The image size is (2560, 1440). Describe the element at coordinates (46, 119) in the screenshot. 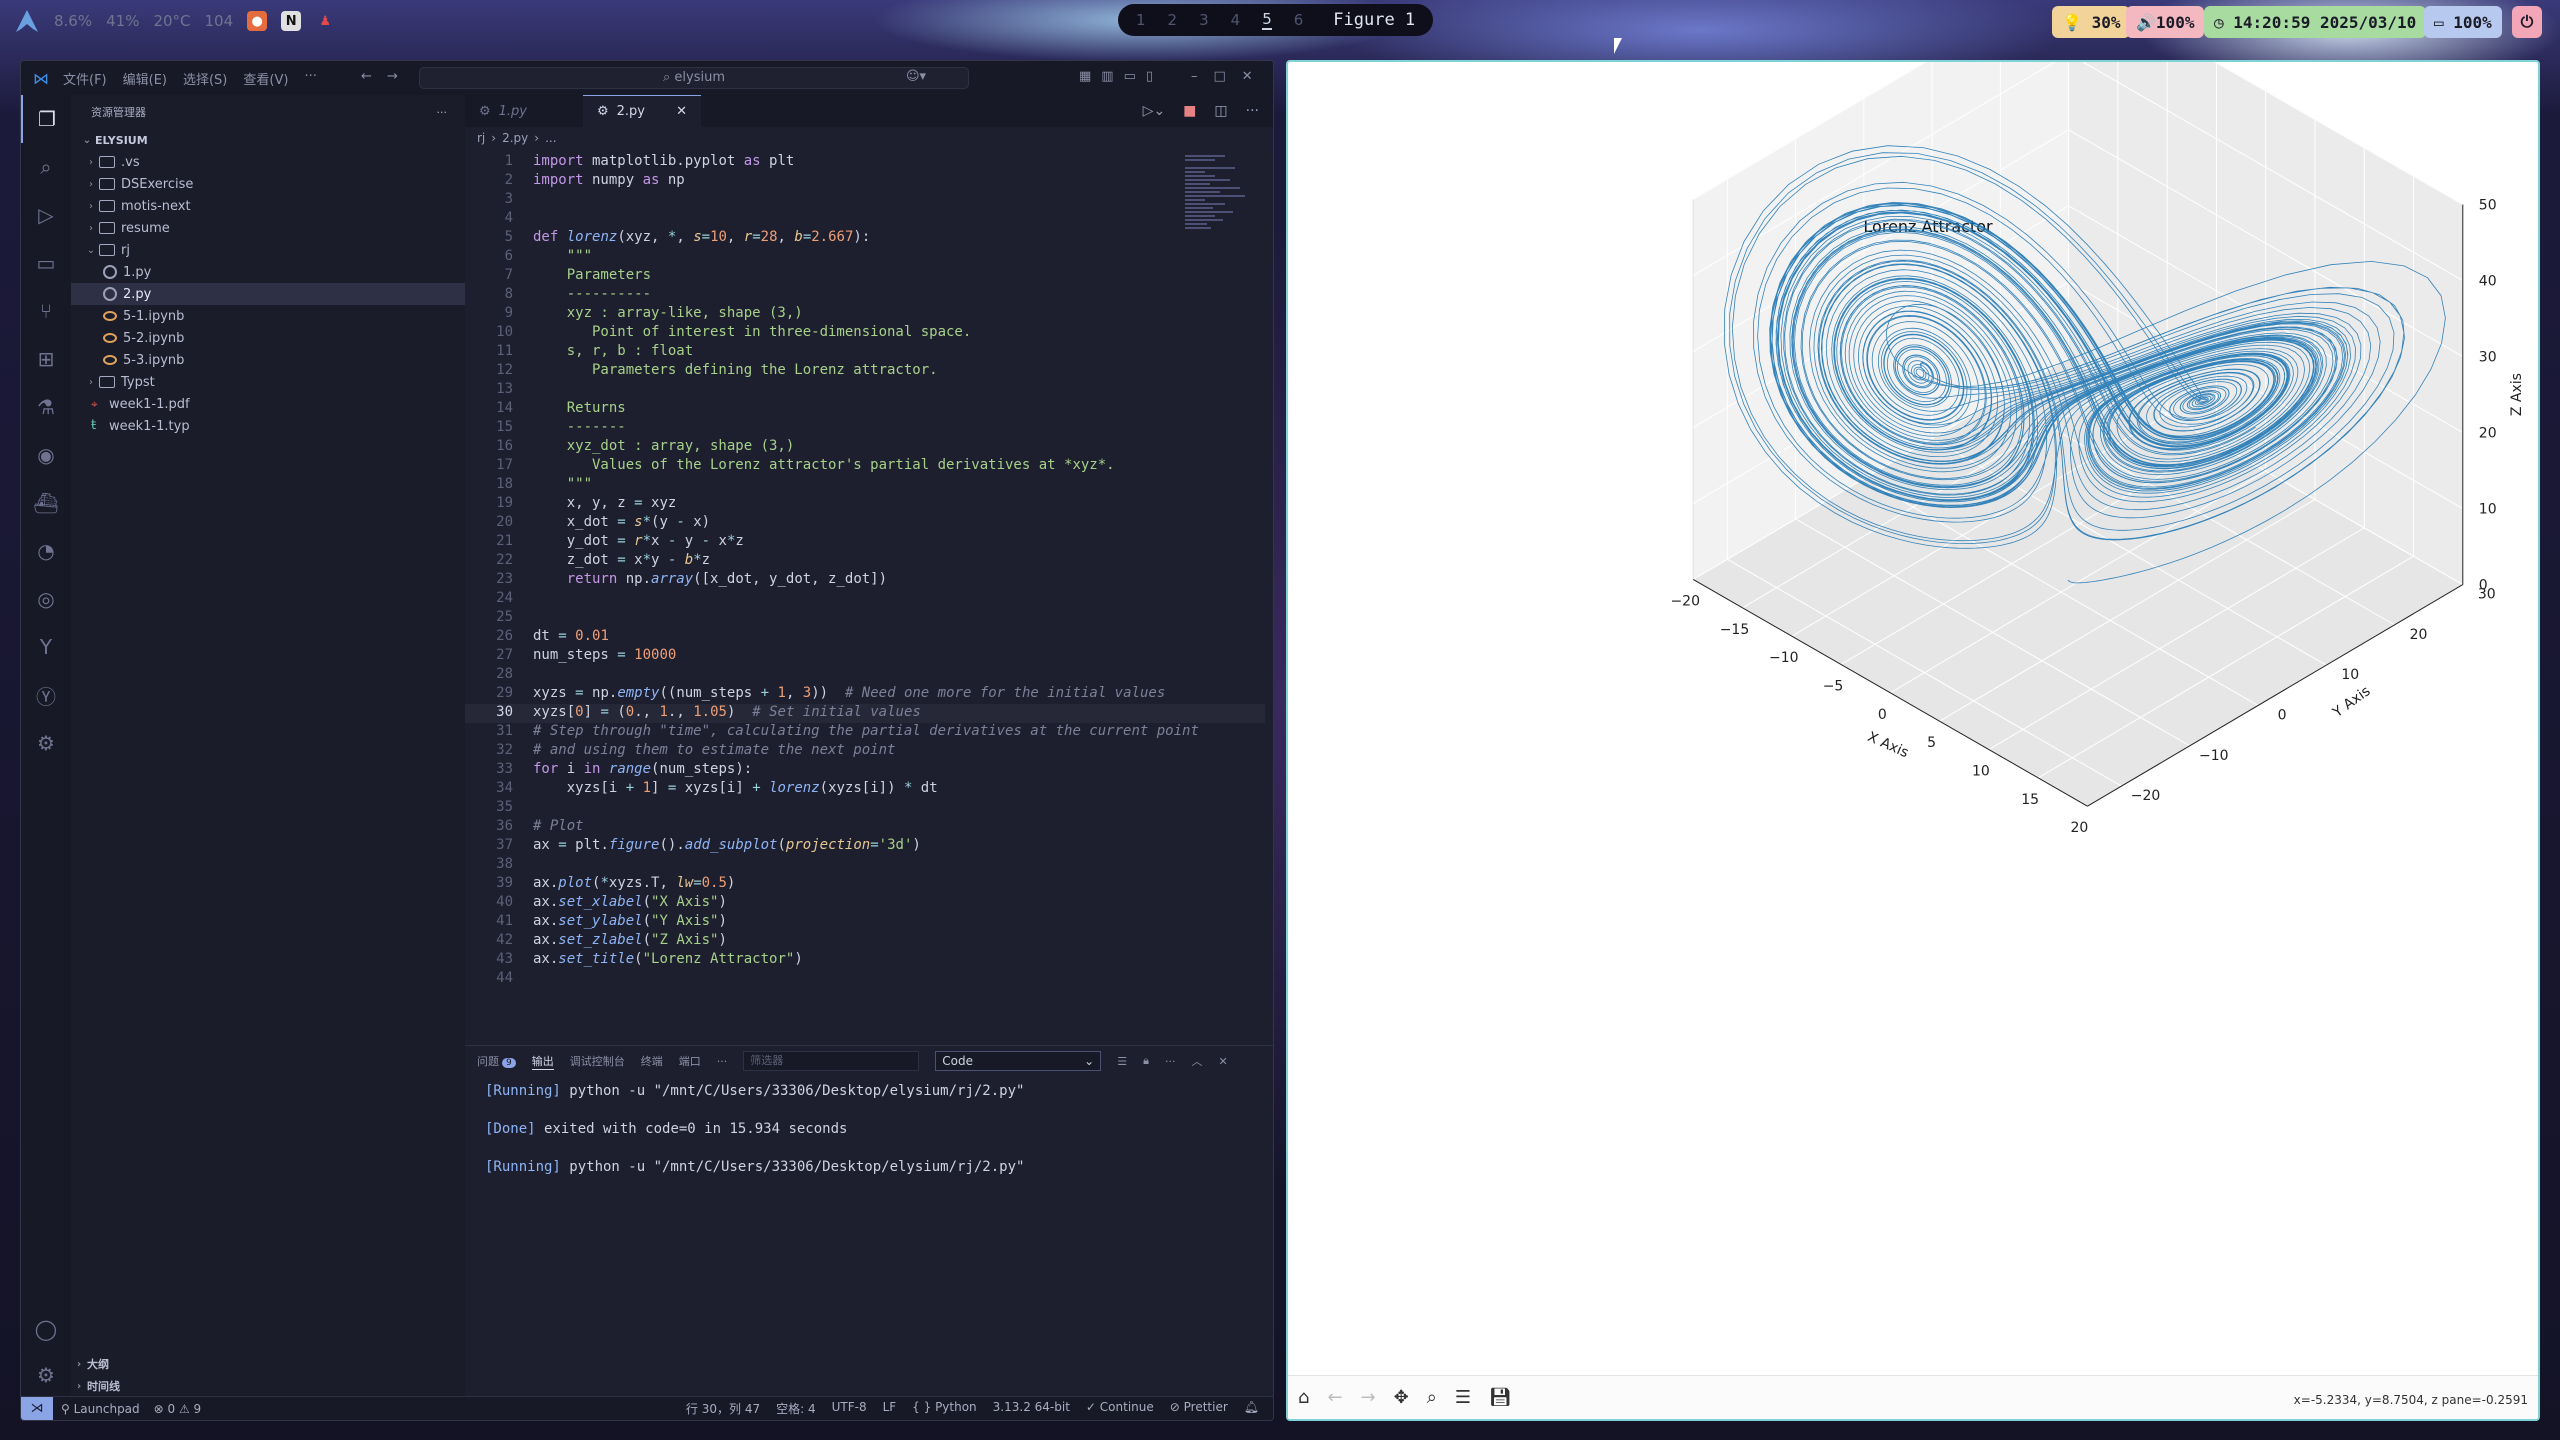

I see `explorer-icon: ❐` at that location.